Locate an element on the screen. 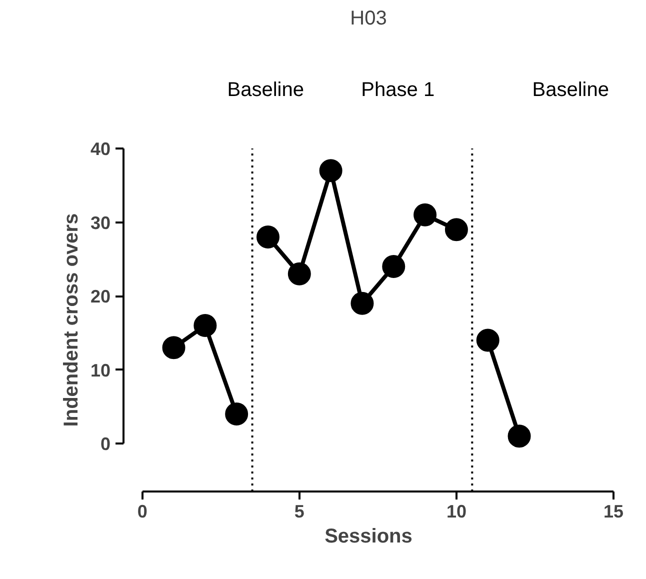 The width and height of the screenshot is (646, 579). chart-title: H03 is located at coordinates (368, 19).